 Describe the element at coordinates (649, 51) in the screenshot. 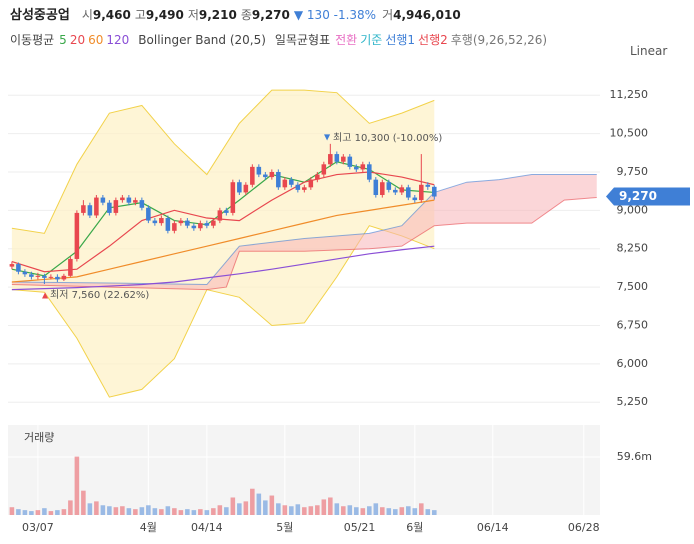

I see `scale-selector: Linear` at that location.